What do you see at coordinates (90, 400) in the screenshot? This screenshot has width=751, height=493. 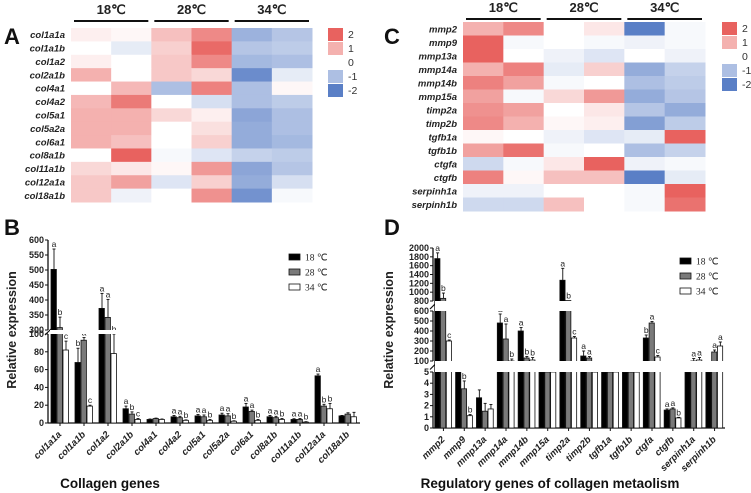 I see `significance-letter: c` at bounding box center [90, 400].